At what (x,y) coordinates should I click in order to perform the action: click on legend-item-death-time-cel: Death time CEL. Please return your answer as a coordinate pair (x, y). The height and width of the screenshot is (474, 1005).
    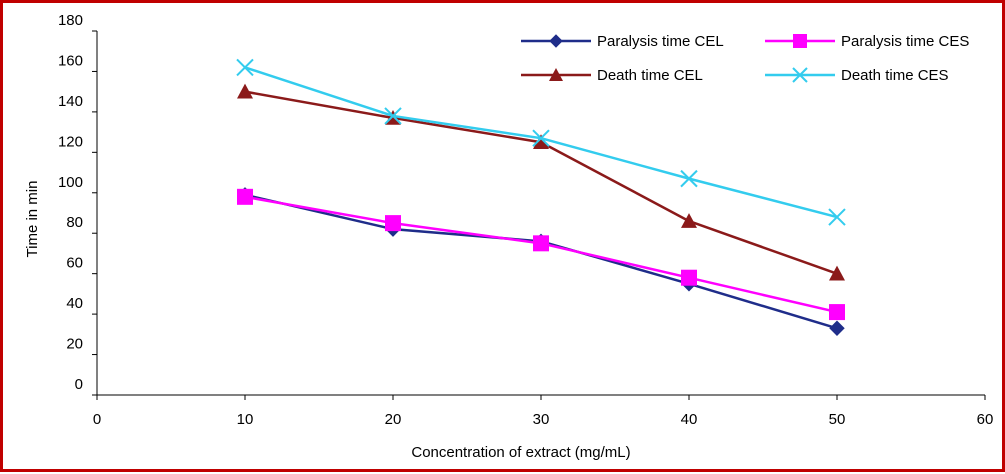
    Looking at the image, I should click on (612, 75).